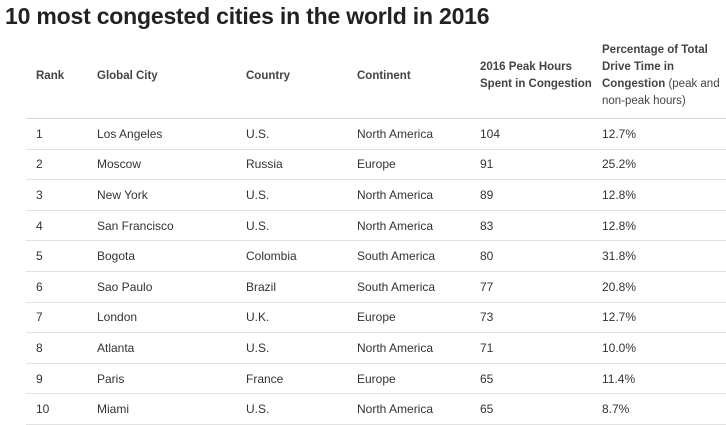  What do you see at coordinates (659, 379) in the screenshot?
I see `percentage-cell: 11.4%` at bounding box center [659, 379].